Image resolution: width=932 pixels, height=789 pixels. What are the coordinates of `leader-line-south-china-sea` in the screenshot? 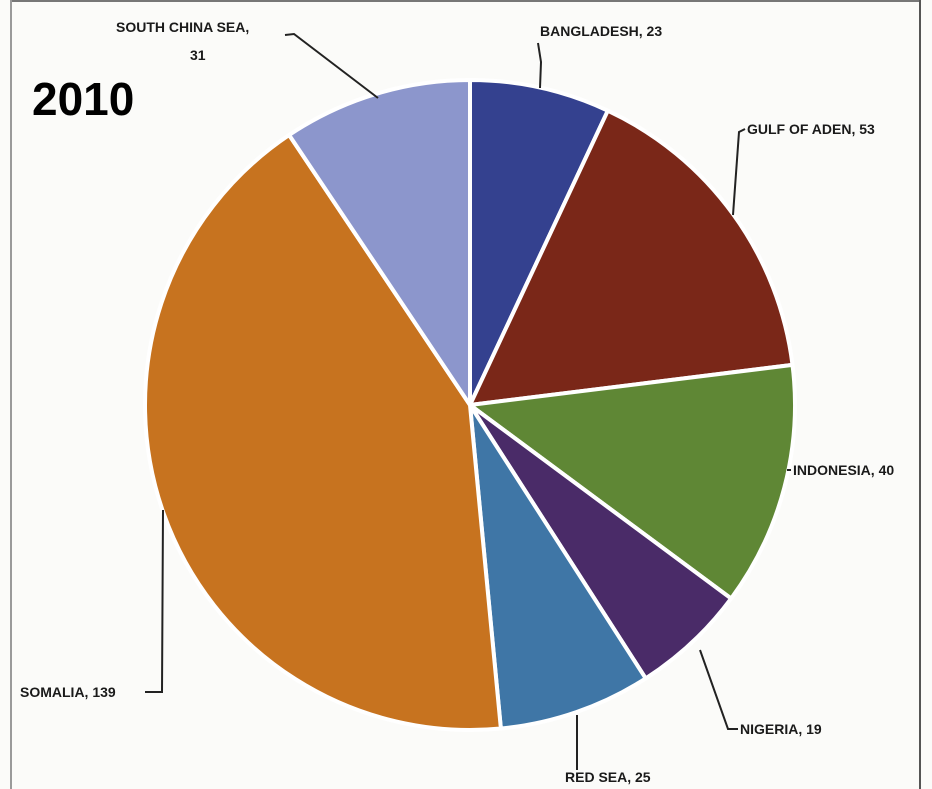 It's located at (331, 65).